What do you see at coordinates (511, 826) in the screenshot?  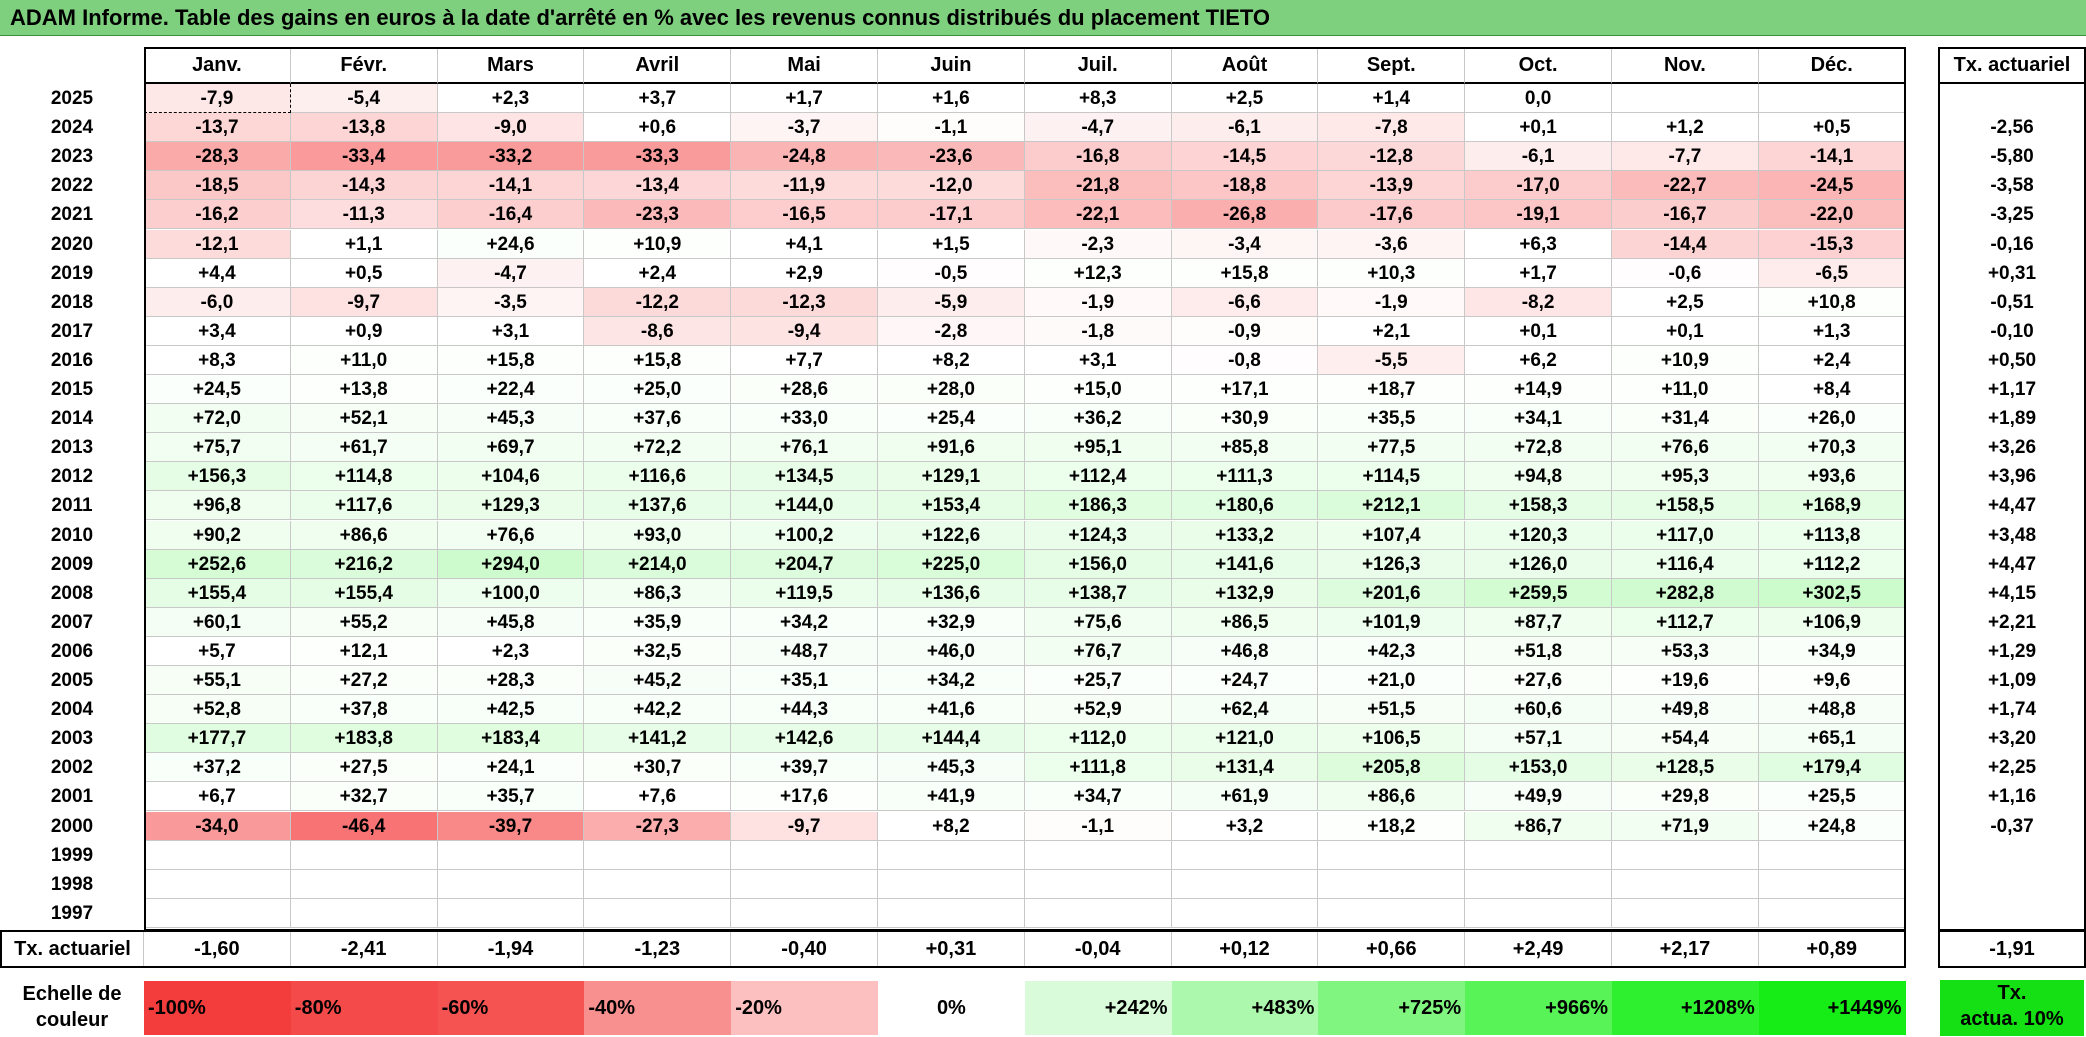 I see `table-cell: -39,7` at bounding box center [511, 826].